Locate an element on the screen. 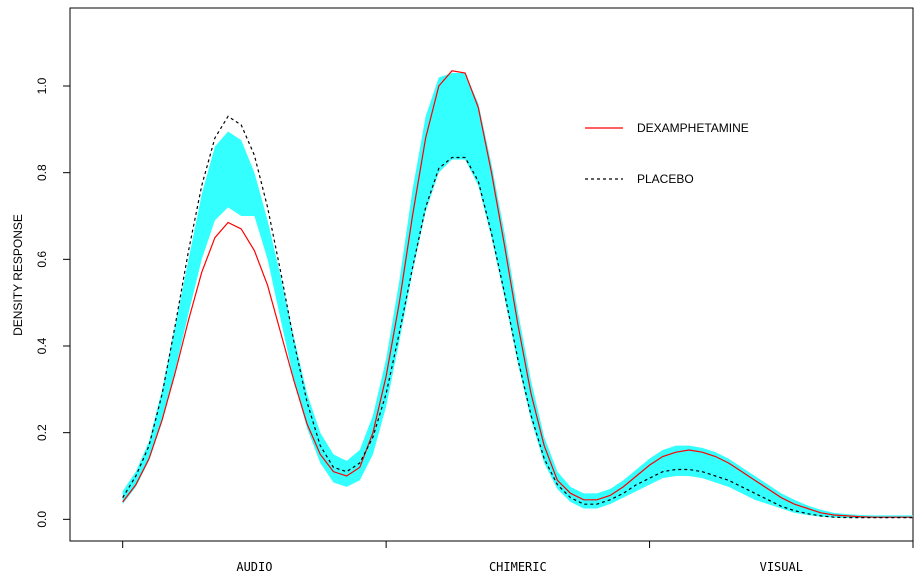  legend-dexamphetamine-label: DEXAMPHETAMINE is located at coordinates (693, 128).